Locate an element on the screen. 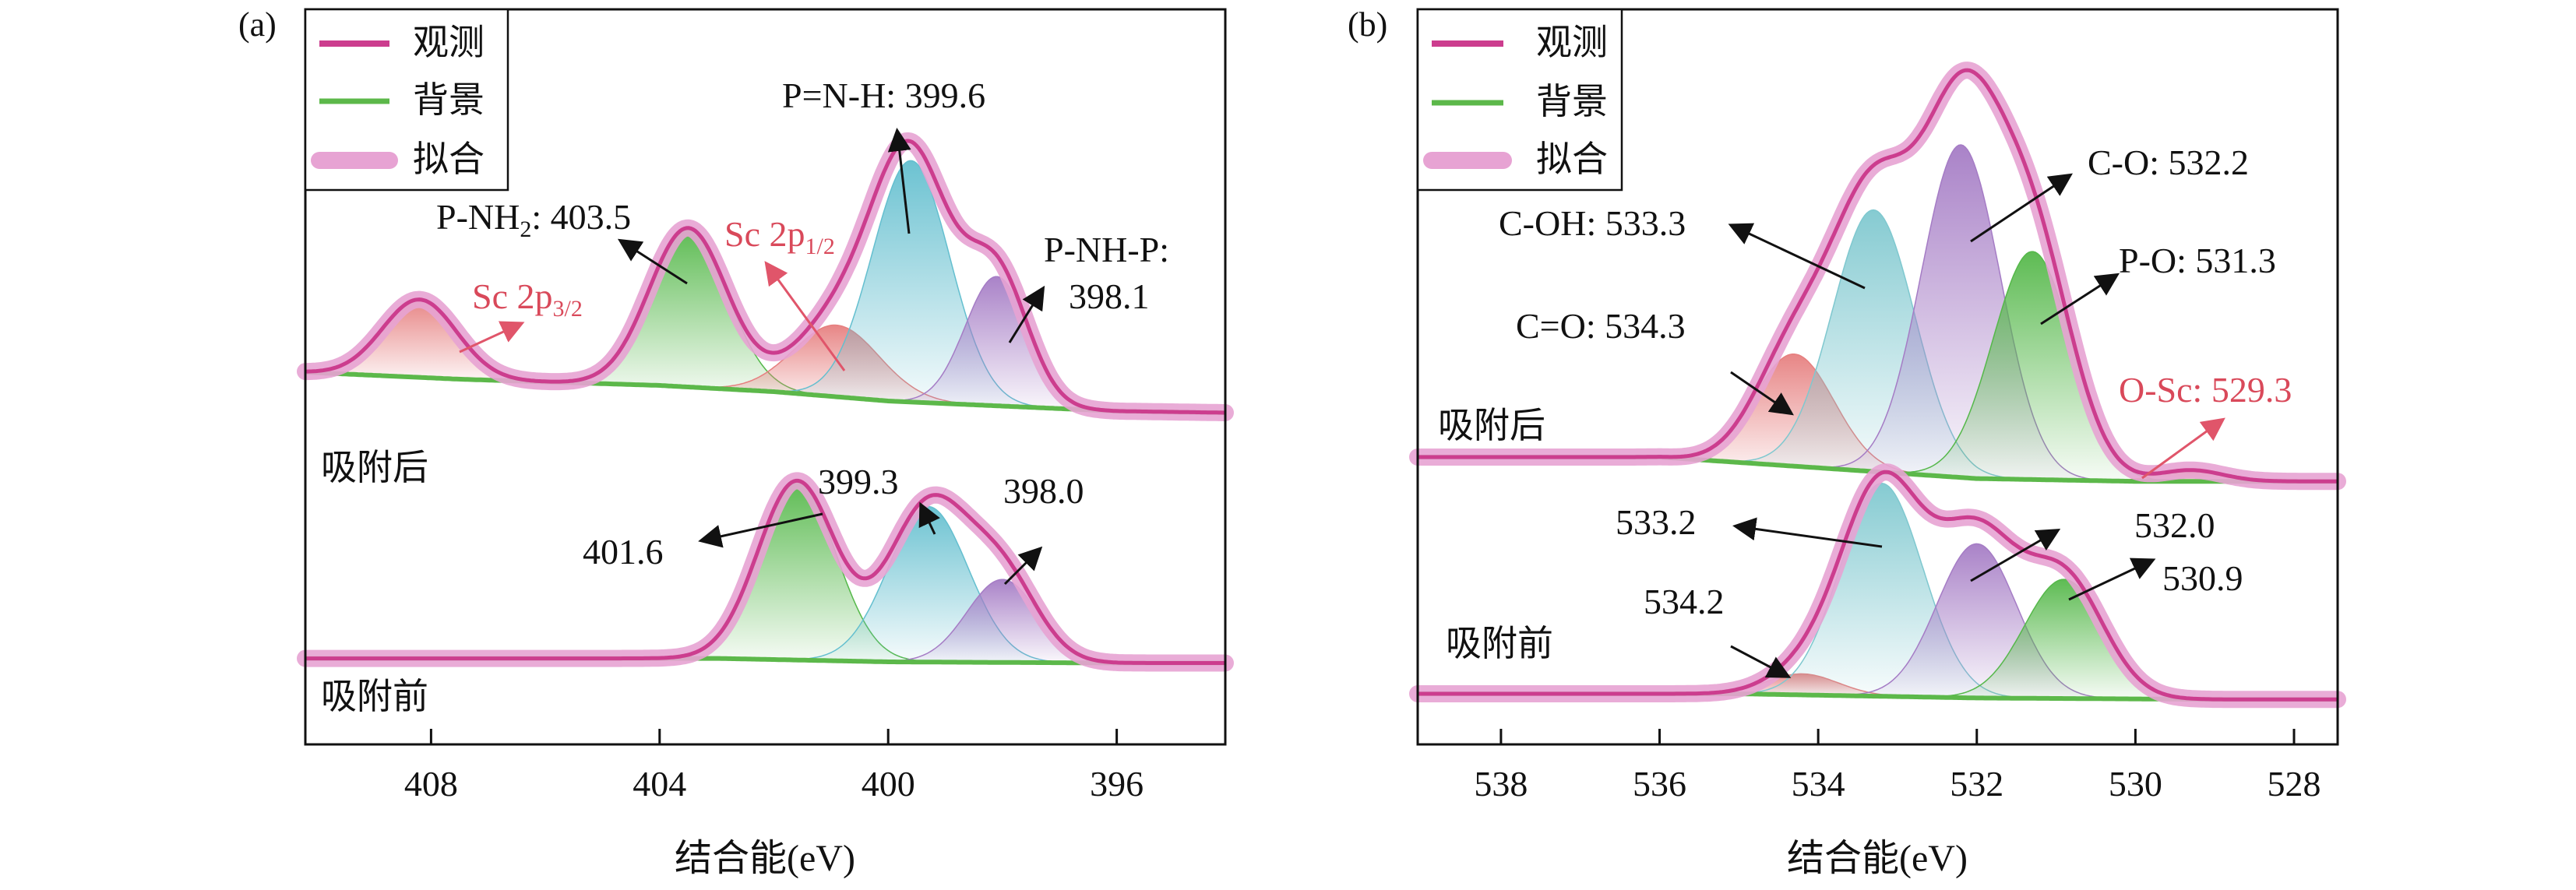  x-tick-label: 534 is located at coordinates (1819, 784).